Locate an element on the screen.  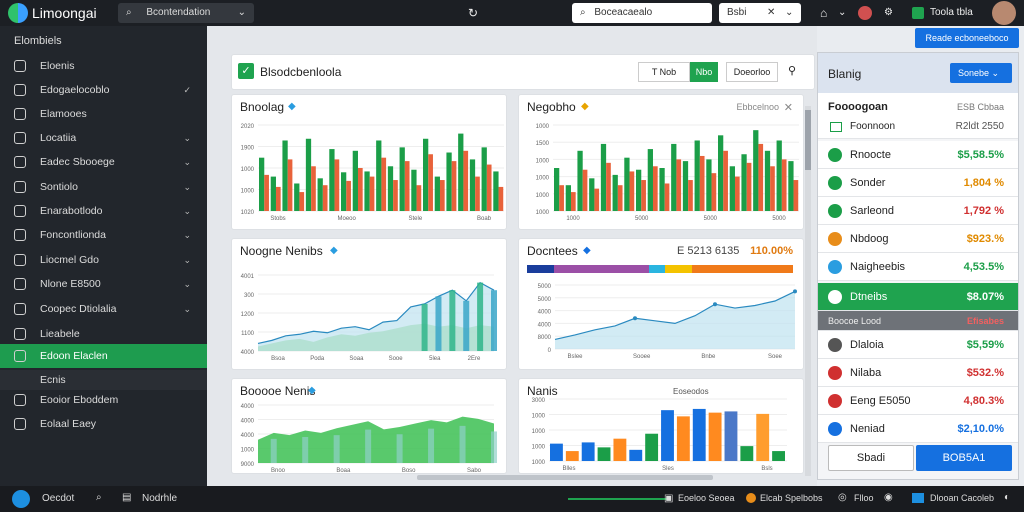
row-value: $532.% is located at coordinates (985, 373).